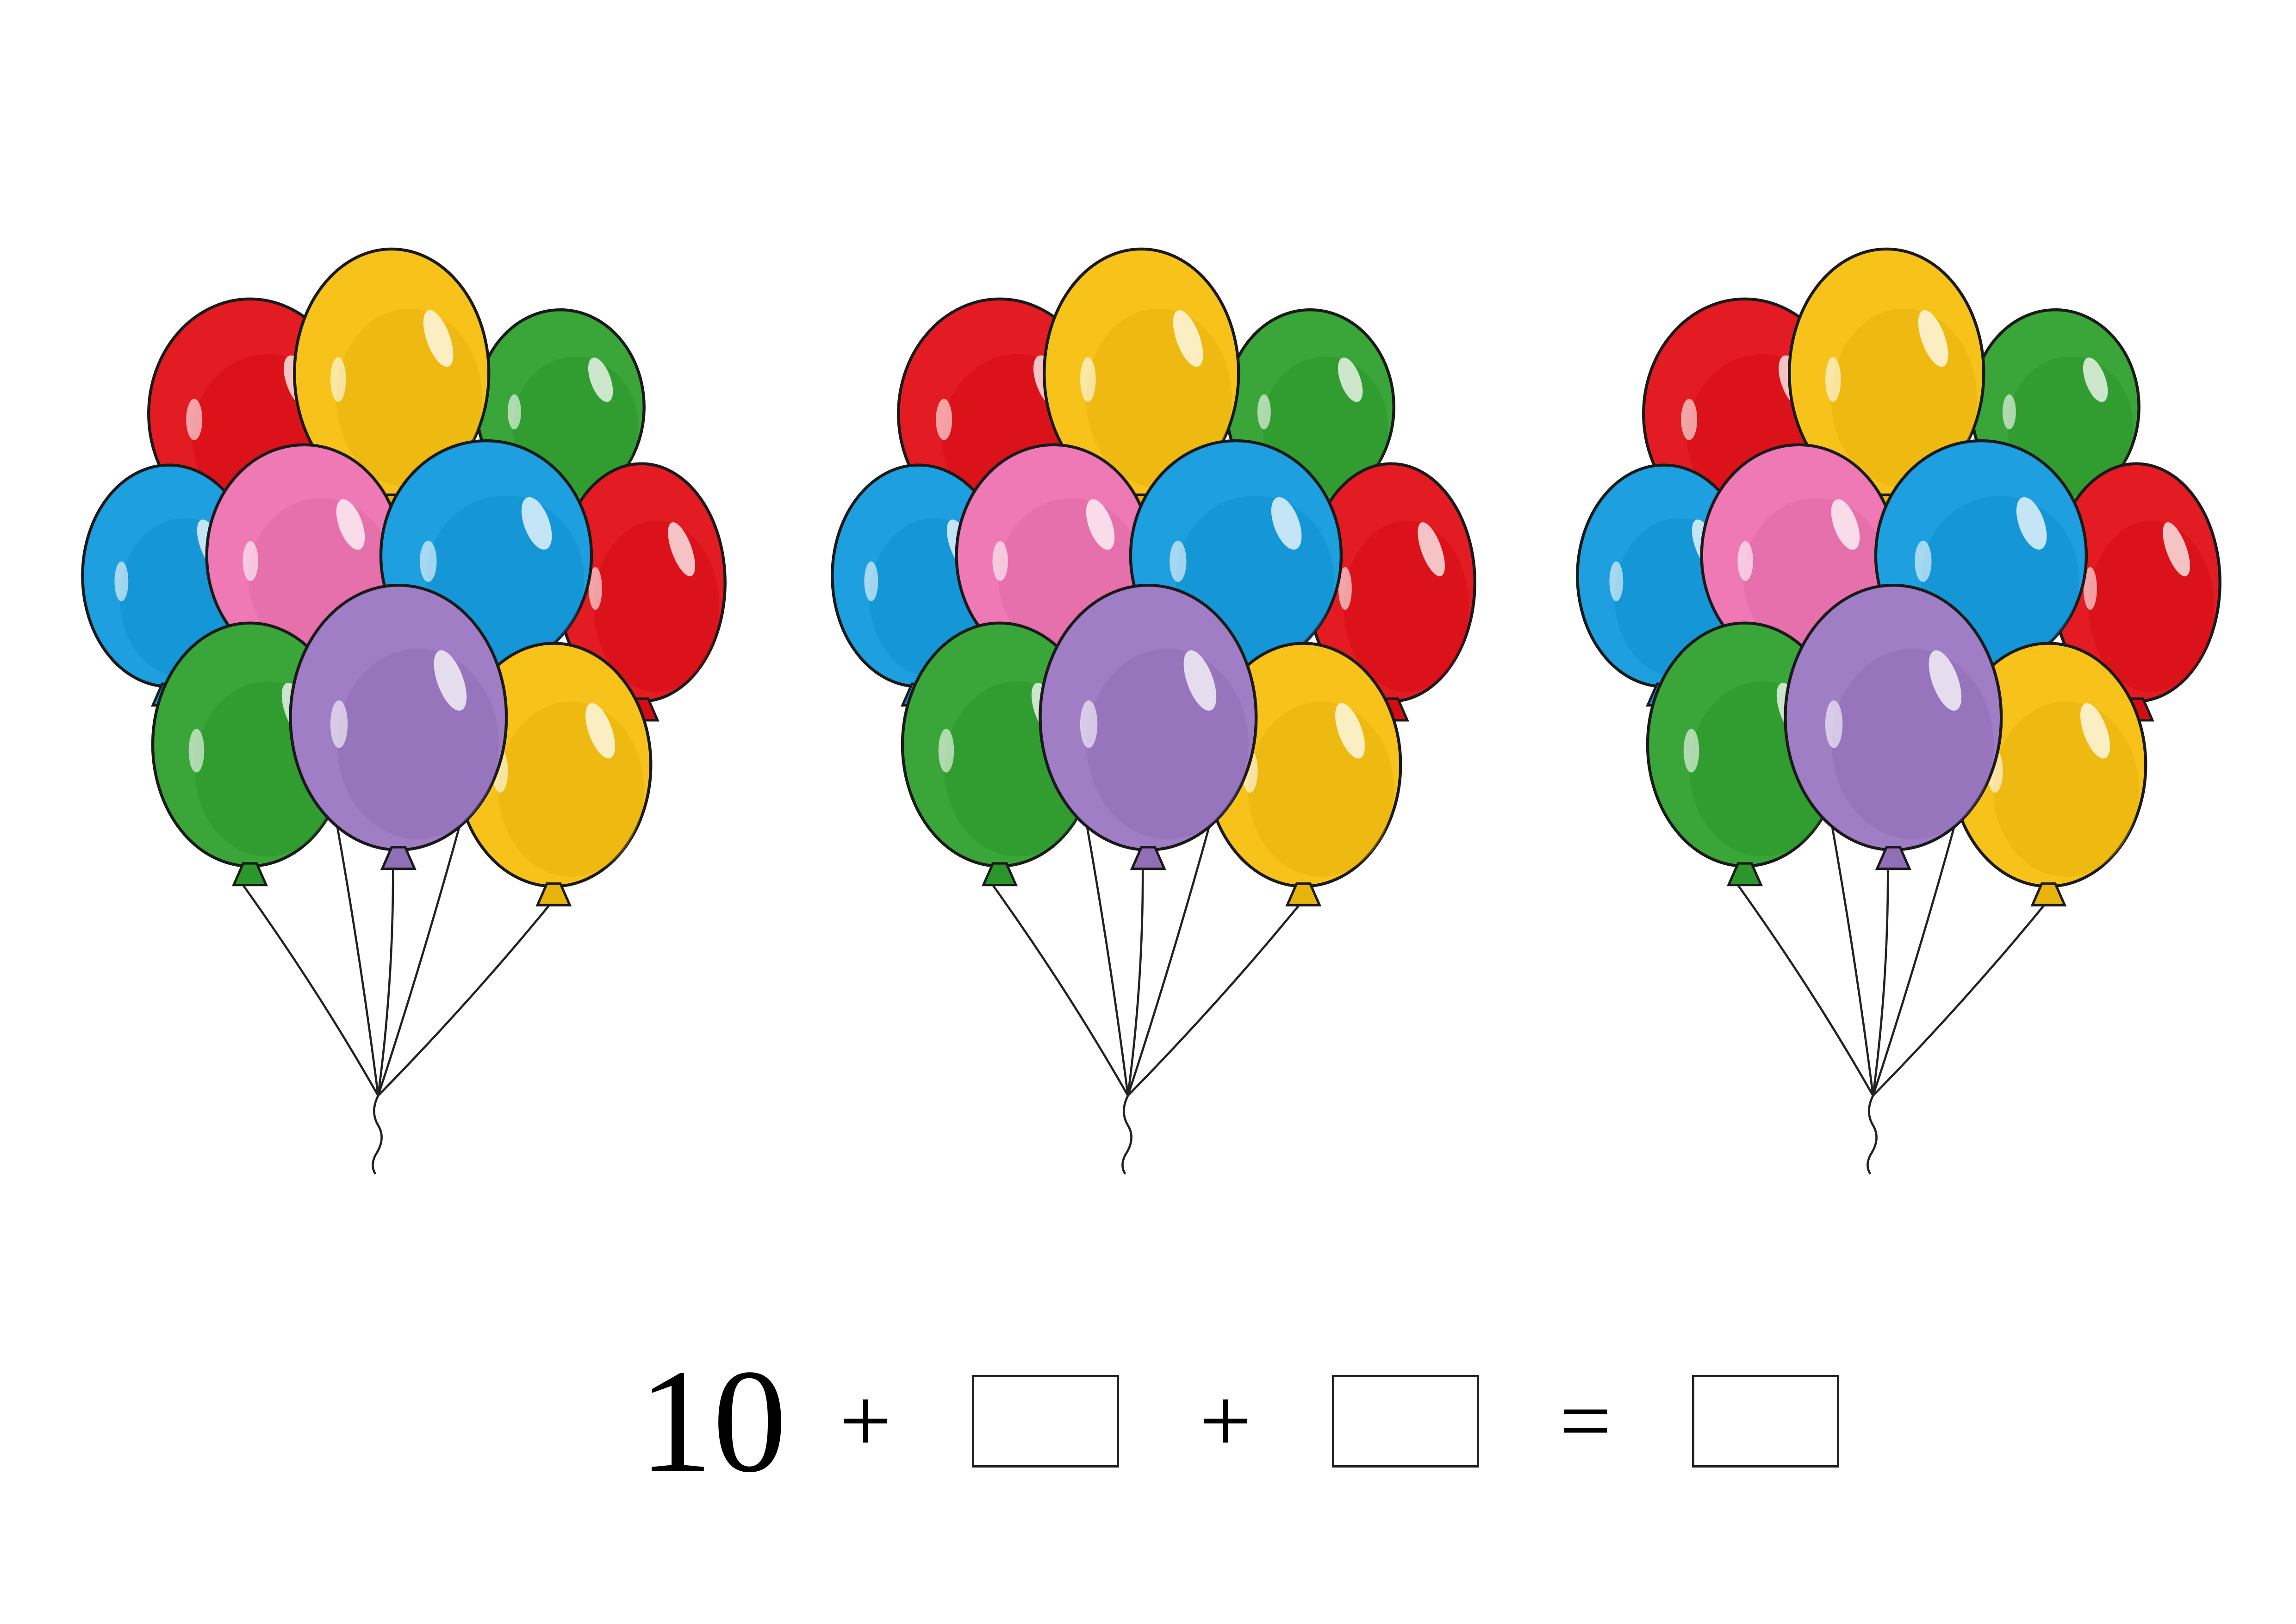 The width and height of the screenshot is (2296, 1624). I want to click on equals-sign: =, so click(1585, 1421).